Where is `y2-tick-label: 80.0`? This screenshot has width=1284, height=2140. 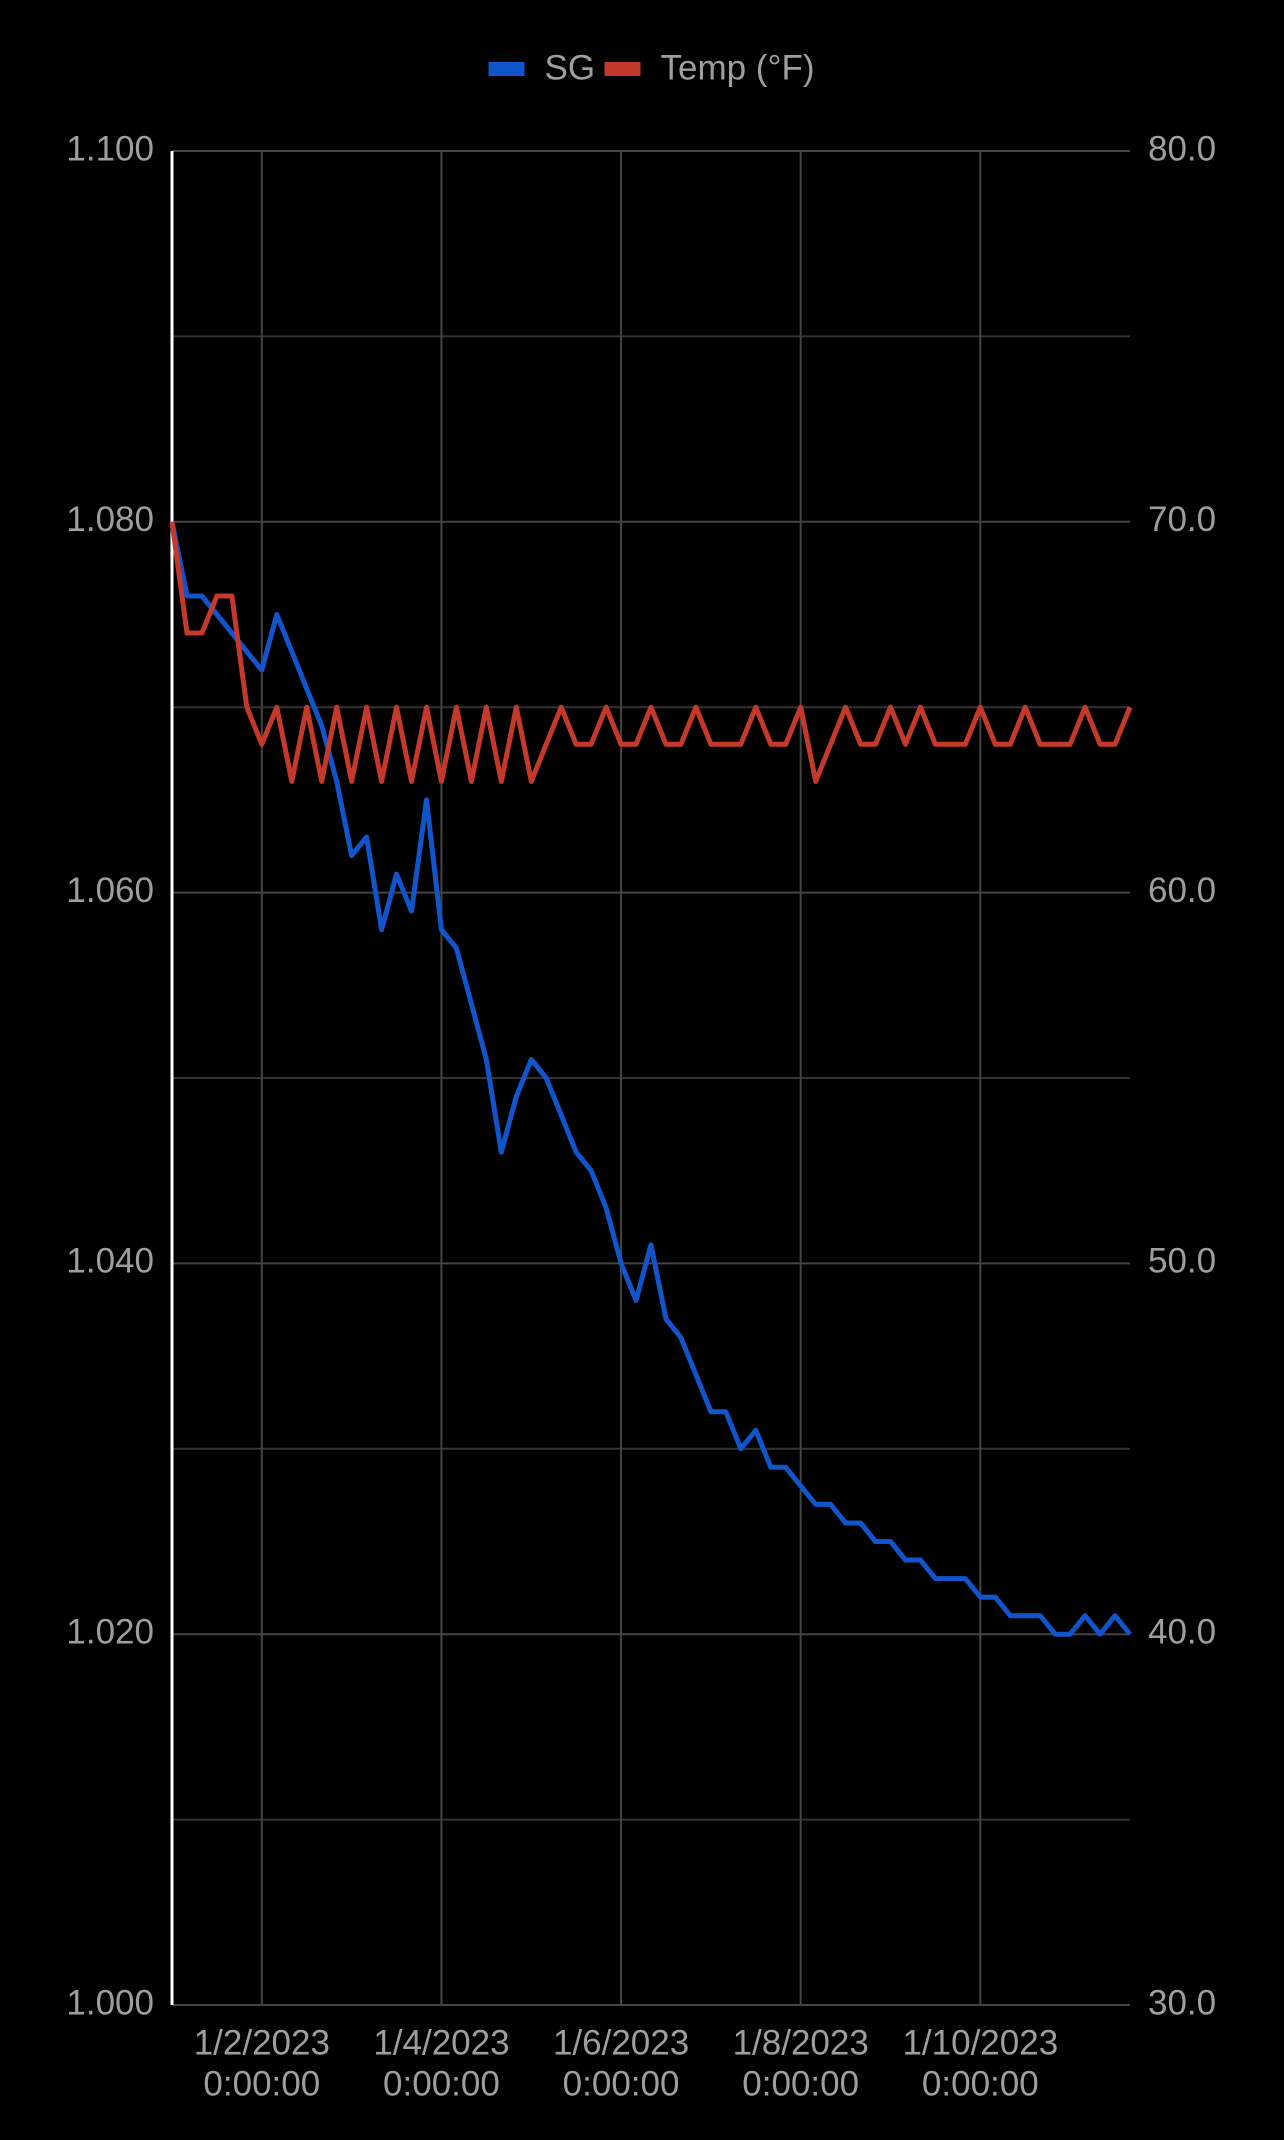 y2-tick-label: 80.0 is located at coordinates (1182, 148).